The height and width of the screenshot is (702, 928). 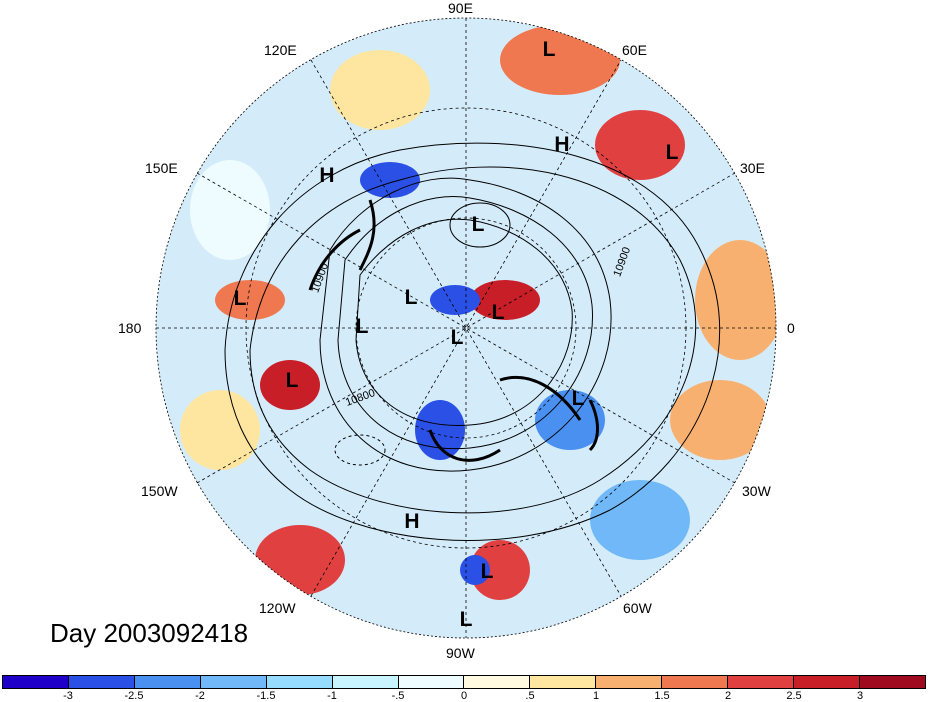 I want to click on colorbar-tick-label: 2, so click(x=728, y=696).